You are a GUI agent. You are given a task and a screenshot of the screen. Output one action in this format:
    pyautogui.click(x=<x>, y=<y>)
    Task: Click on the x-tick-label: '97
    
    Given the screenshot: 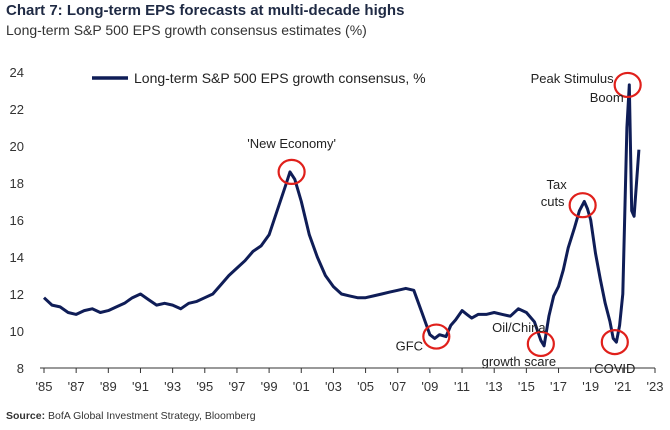 What is the action you would take?
    pyautogui.click(x=236, y=386)
    